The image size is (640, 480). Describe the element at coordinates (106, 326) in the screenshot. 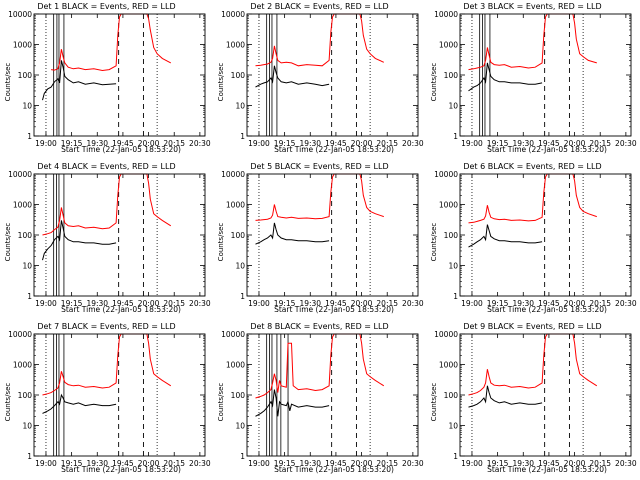

I see `chart-title: Det 7 BLACK = Events, RED = LLD` at that location.